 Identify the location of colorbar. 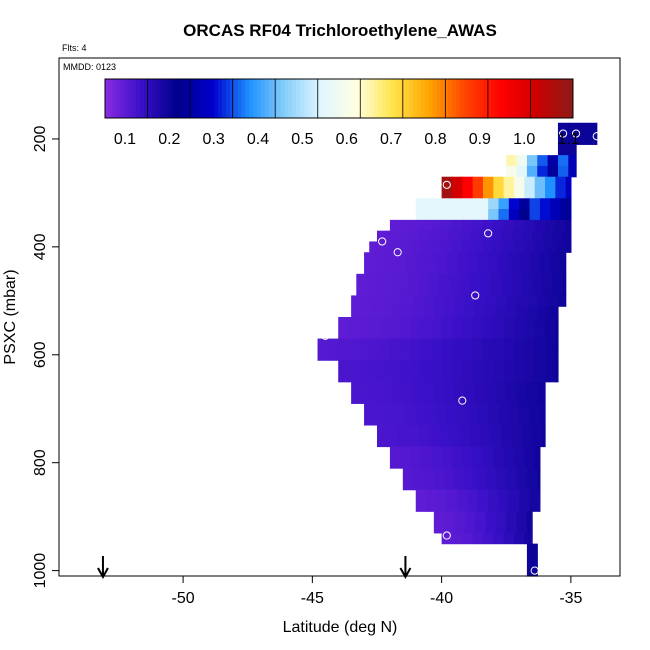
(339, 98).